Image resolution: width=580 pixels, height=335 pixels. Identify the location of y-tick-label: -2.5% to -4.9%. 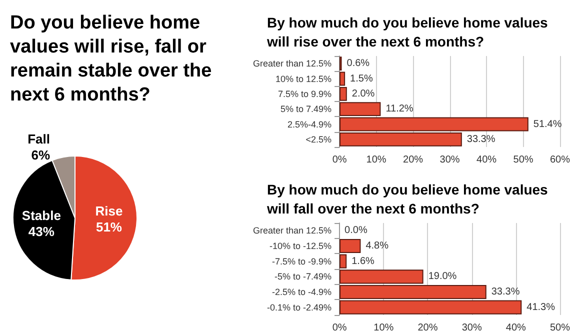
(302, 292).